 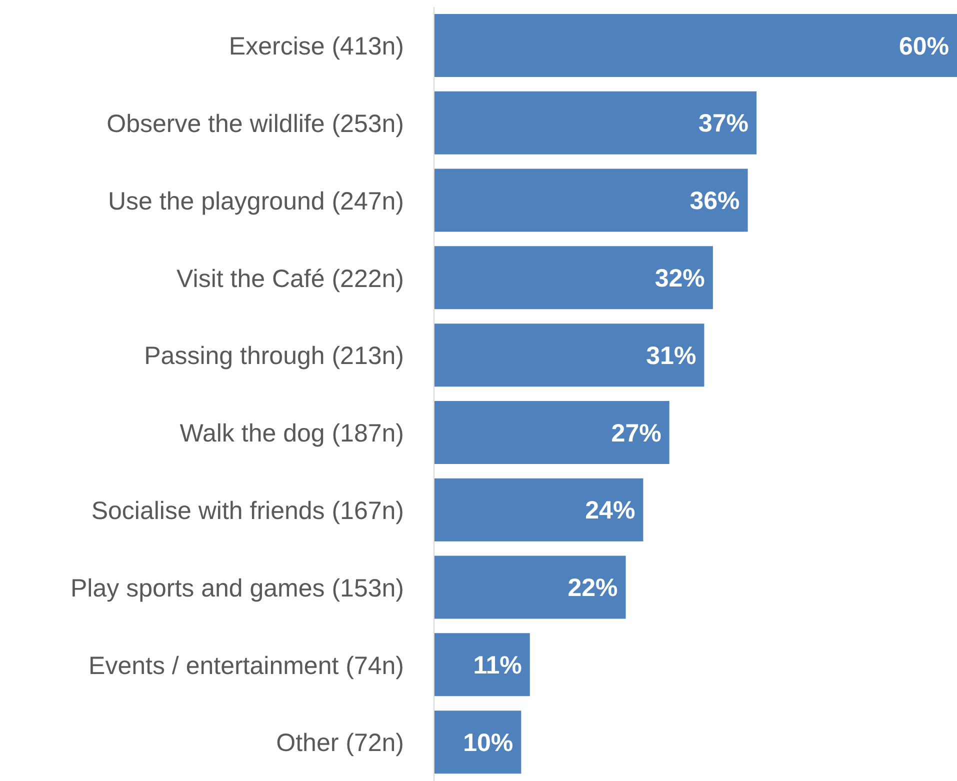 What do you see at coordinates (290, 278) in the screenshot?
I see `y-tick-label: Visit the Café (222n)` at bounding box center [290, 278].